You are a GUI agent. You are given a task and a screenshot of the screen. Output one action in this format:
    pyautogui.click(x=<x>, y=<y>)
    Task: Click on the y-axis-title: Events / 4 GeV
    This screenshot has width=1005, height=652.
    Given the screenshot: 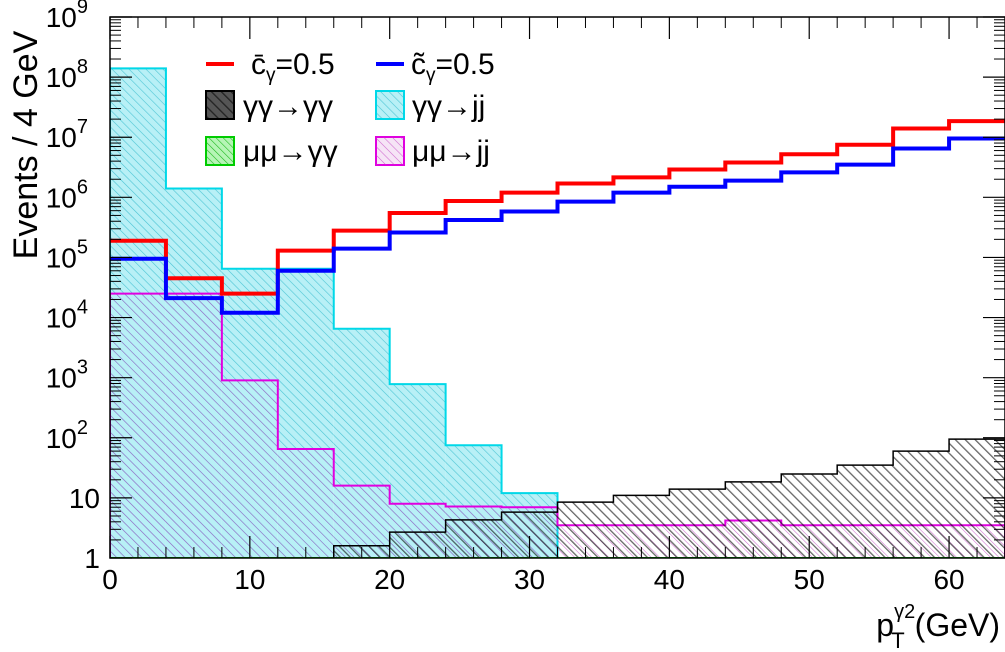 What is the action you would take?
    pyautogui.click(x=26, y=144)
    